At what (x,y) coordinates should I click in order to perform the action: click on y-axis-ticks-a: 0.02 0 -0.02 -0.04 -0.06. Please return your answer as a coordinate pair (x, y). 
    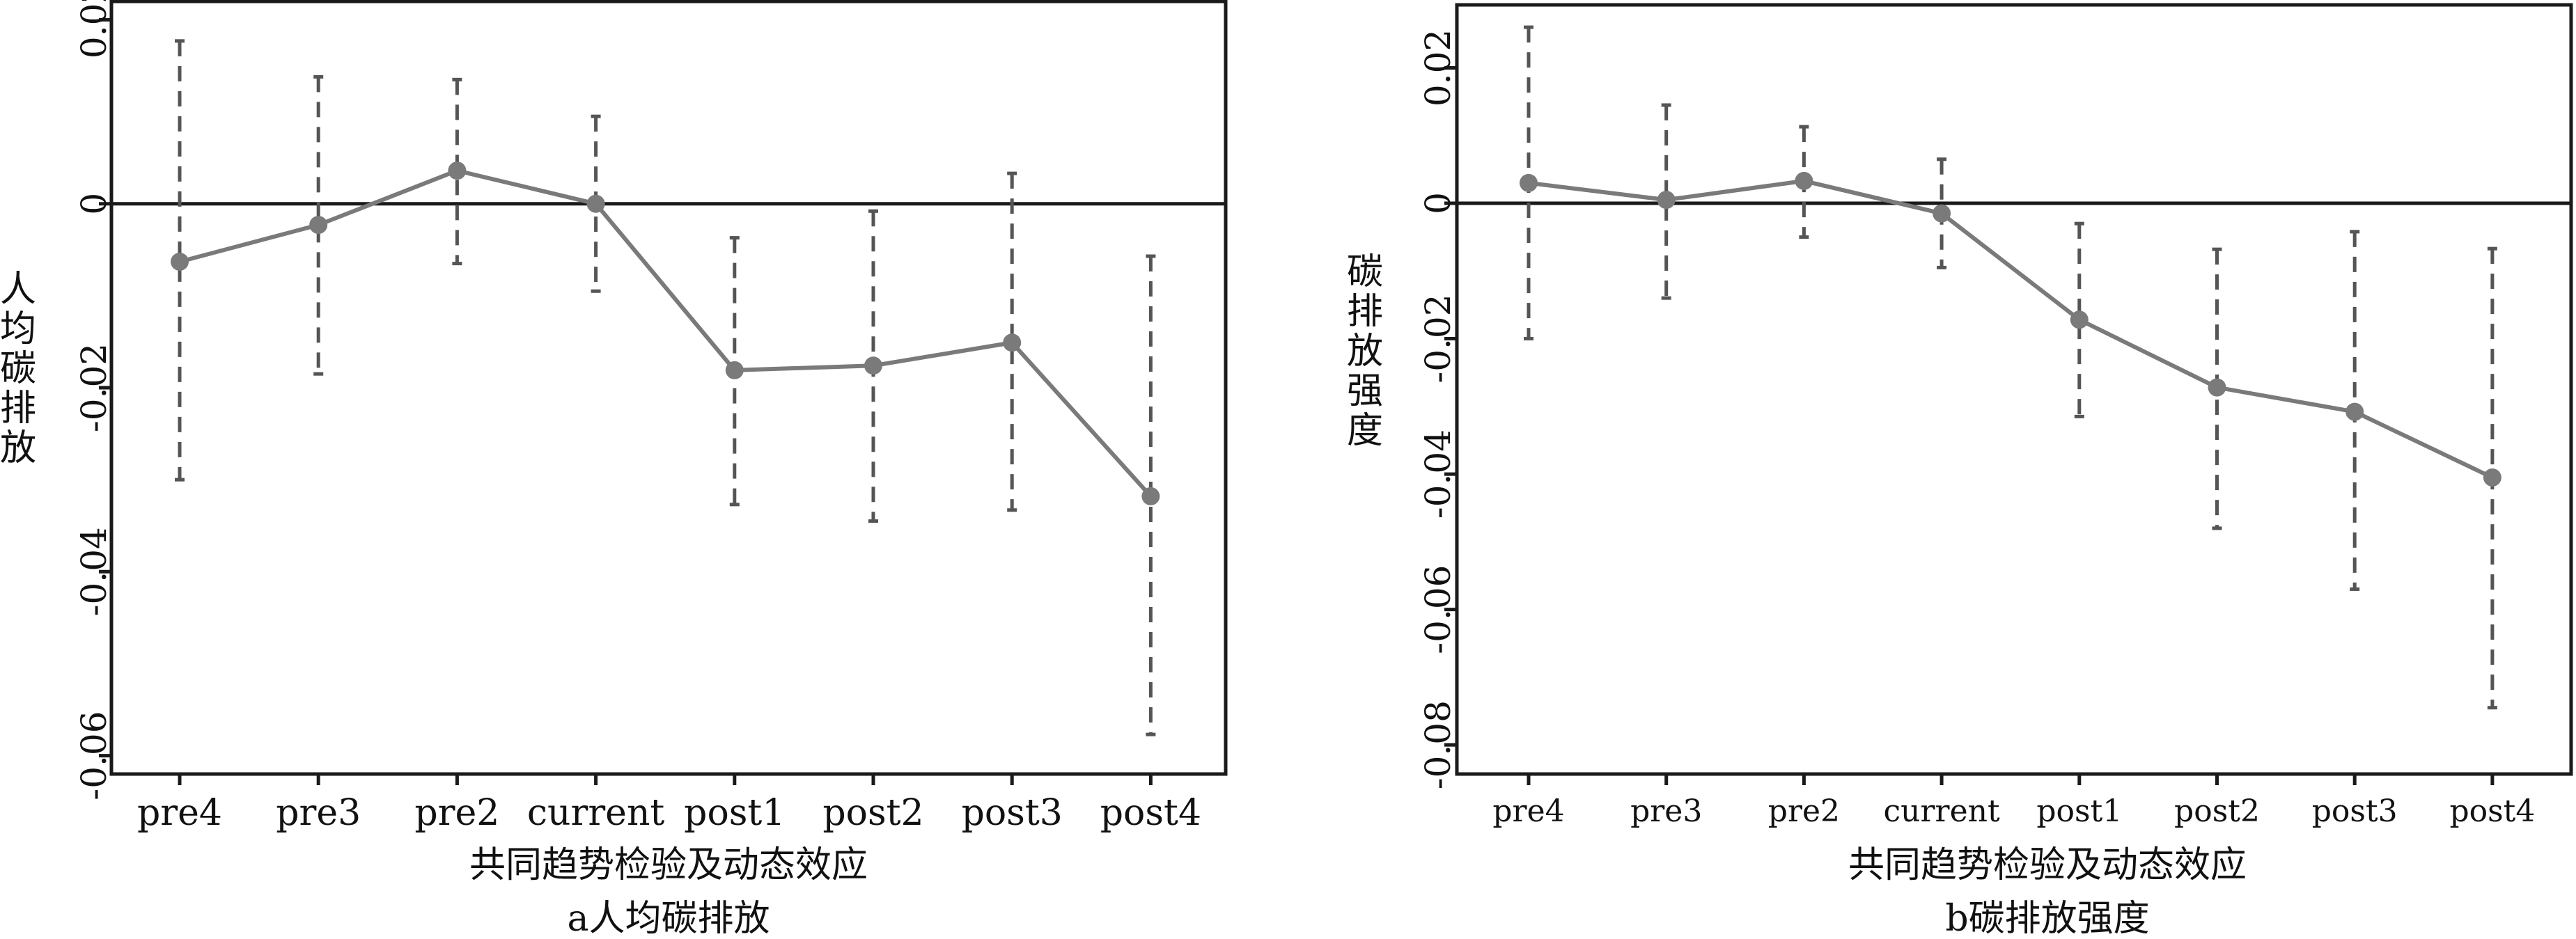
    Looking at the image, I should click on (94, 400).